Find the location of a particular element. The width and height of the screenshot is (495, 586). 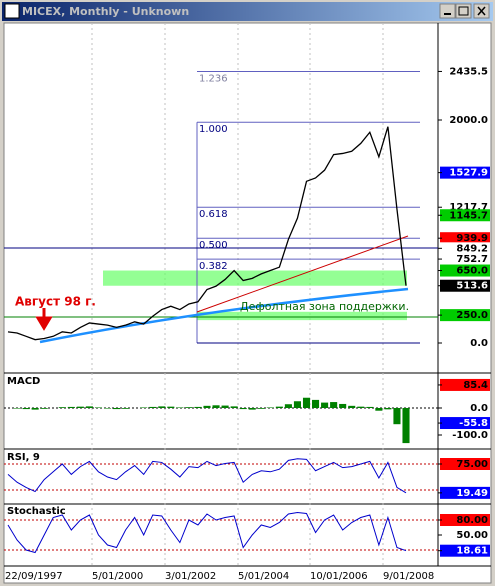

maximize-button is located at coordinates (463, 11).